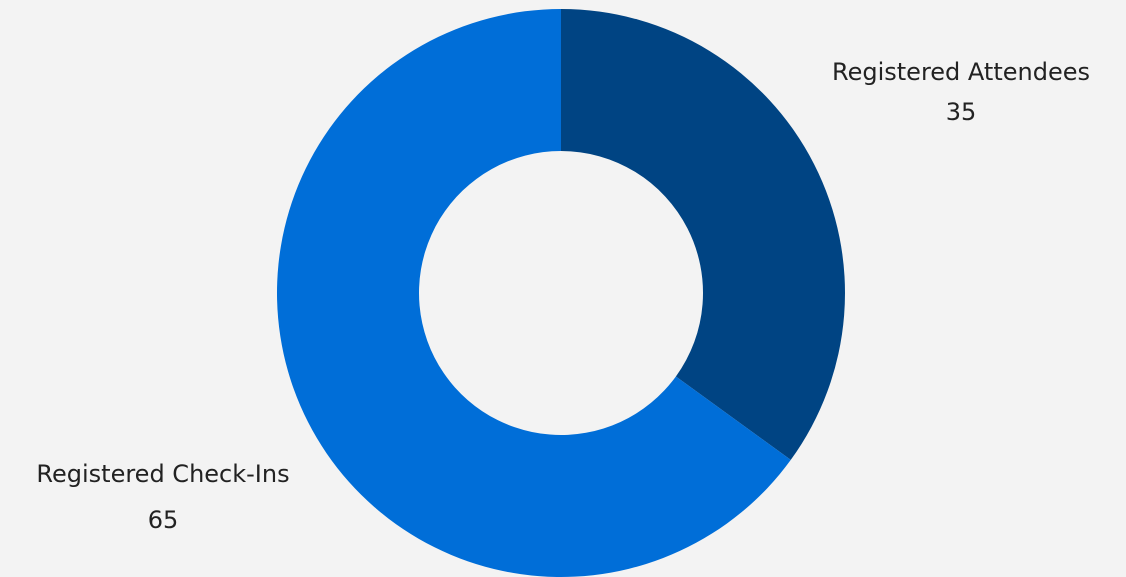  What do you see at coordinates (162, 474) in the screenshot?
I see `slice-label: Registered Check-Ins` at bounding box center [162, 474].